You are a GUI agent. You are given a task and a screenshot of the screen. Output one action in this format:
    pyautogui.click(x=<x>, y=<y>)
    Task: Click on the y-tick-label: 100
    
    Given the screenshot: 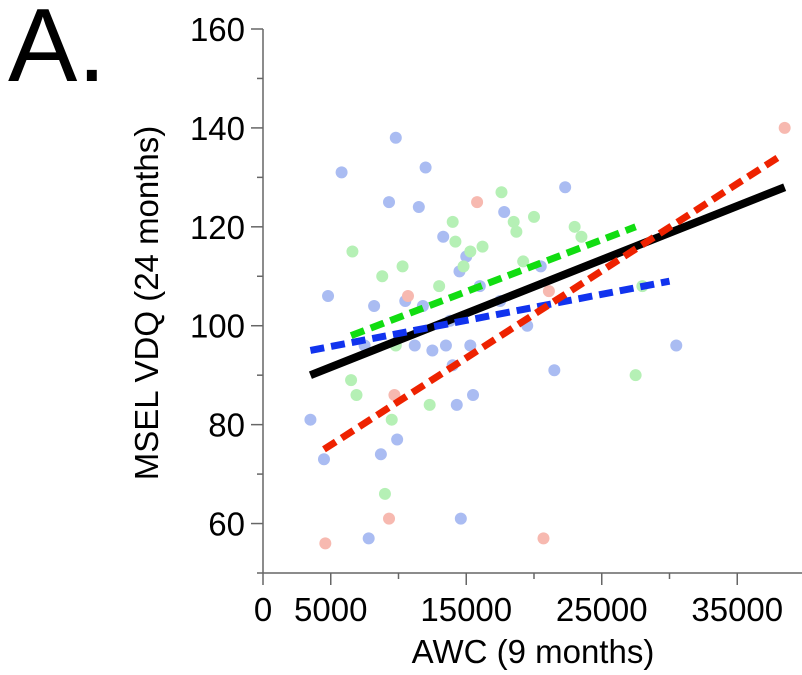 What is the action you would take?
    pyautogui.click(x=217, y=326)
    